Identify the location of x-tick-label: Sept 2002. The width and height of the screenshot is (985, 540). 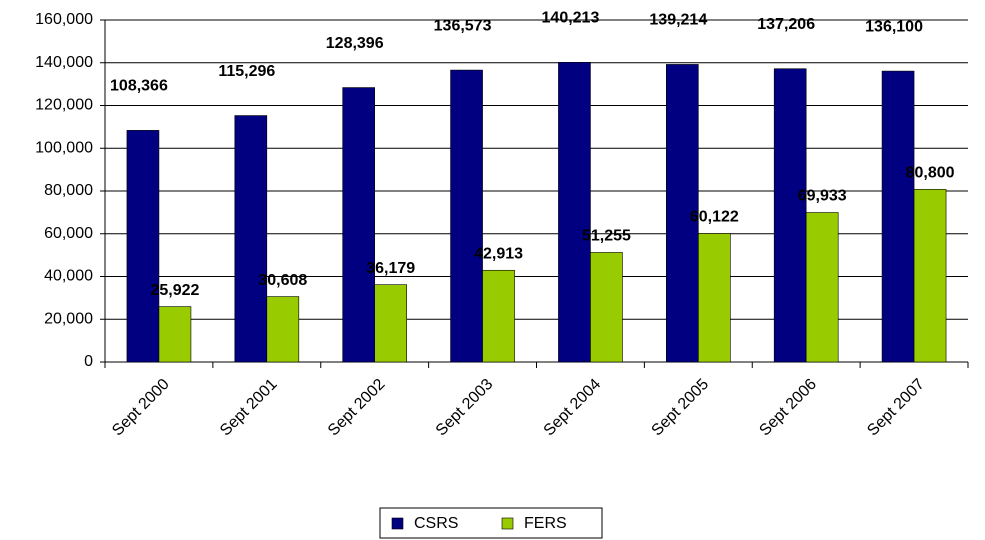
(357, 408).